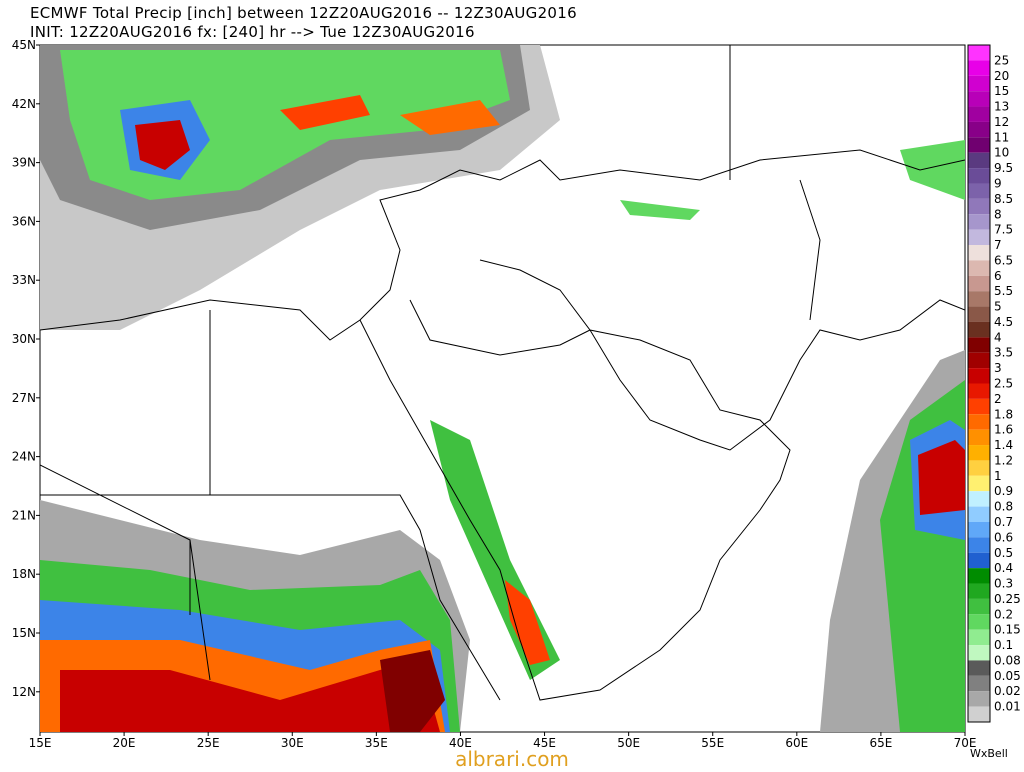  Describe the element at coordinates (512, 757) in the screenshot. I see `watermark: albrari.com` at that location.